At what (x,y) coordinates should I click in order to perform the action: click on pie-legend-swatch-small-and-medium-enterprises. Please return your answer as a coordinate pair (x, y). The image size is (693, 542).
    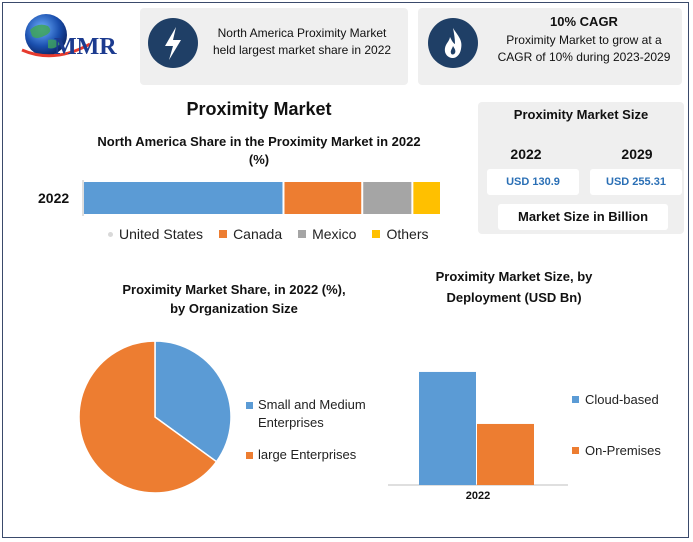
    Looking at the image, I should click on (249, 405).